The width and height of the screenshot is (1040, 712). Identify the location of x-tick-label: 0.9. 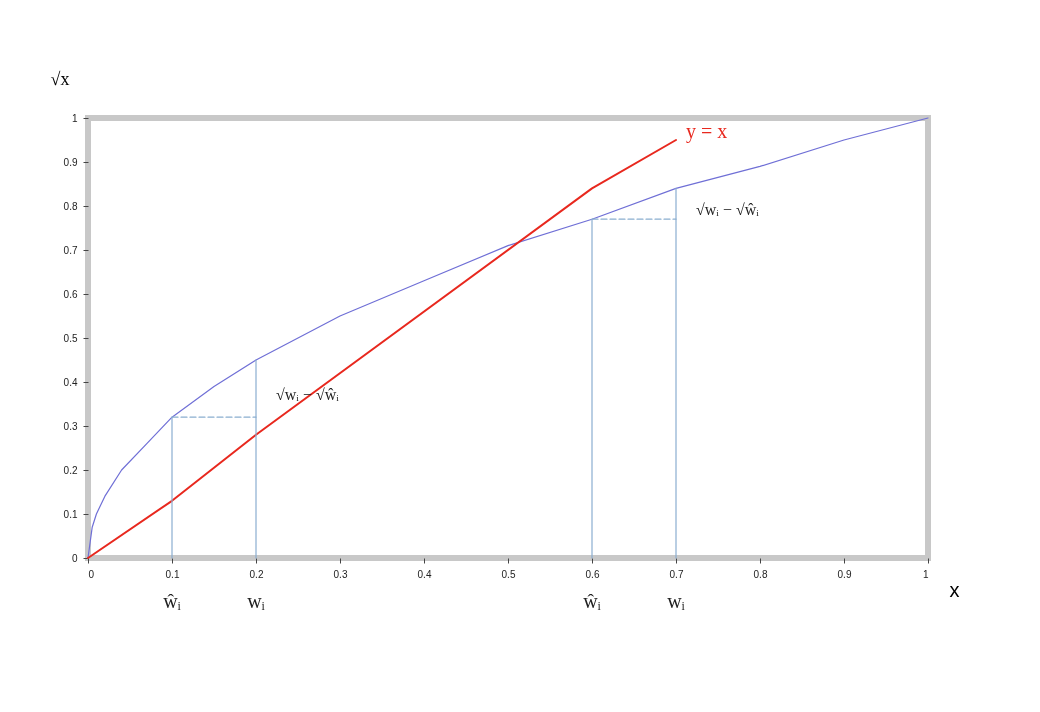
(844, 574).